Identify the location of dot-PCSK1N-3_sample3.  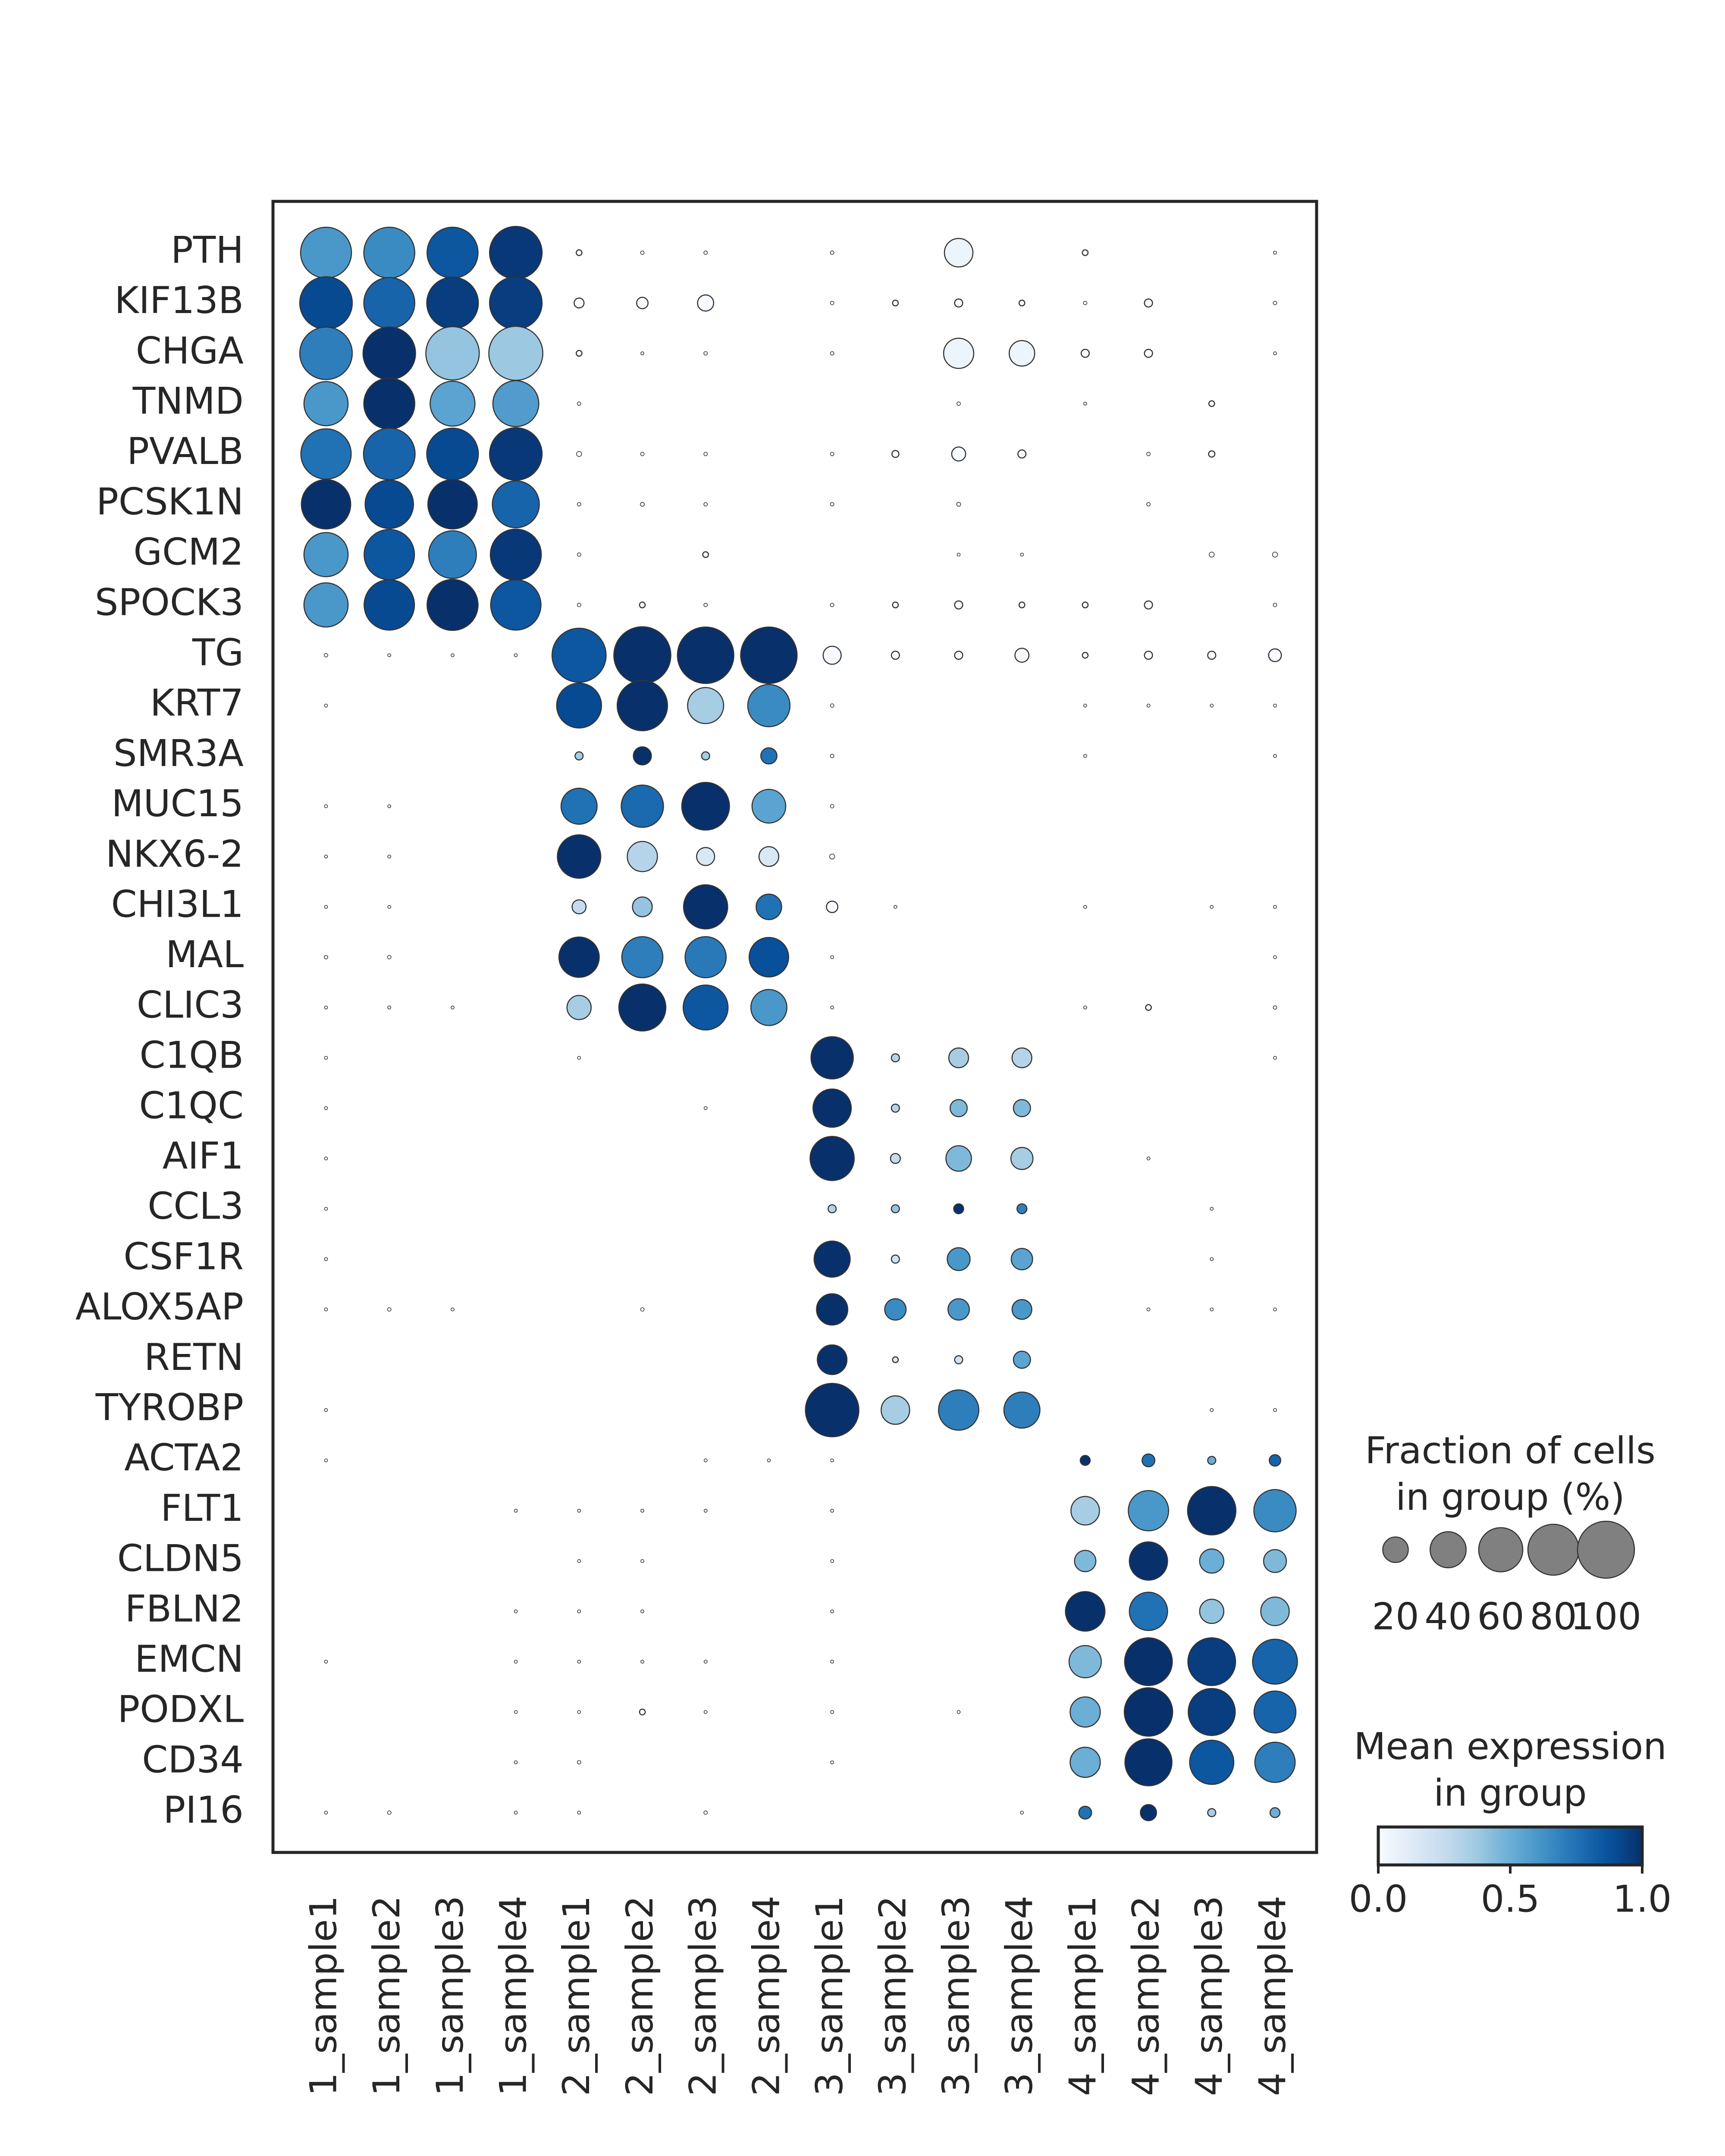
(959, 504).